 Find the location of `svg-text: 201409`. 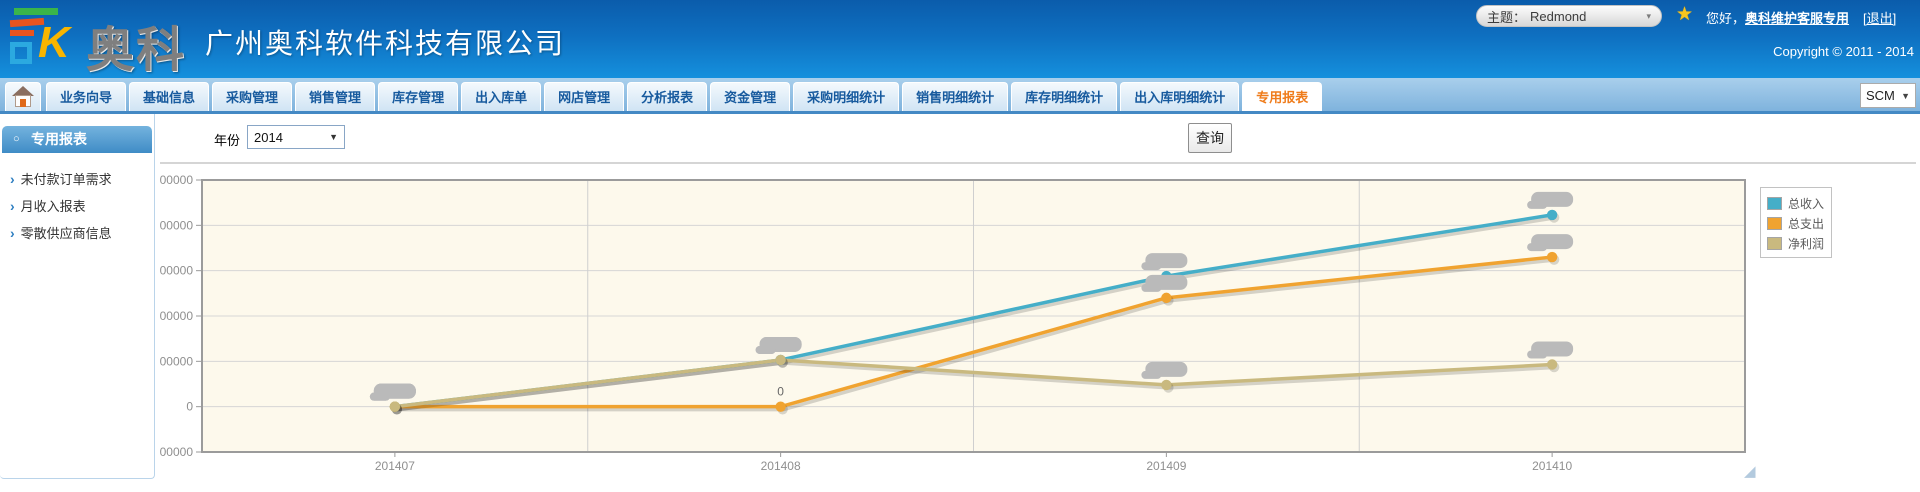

svg-text: 201409 is located at coordinates (1166, 466).